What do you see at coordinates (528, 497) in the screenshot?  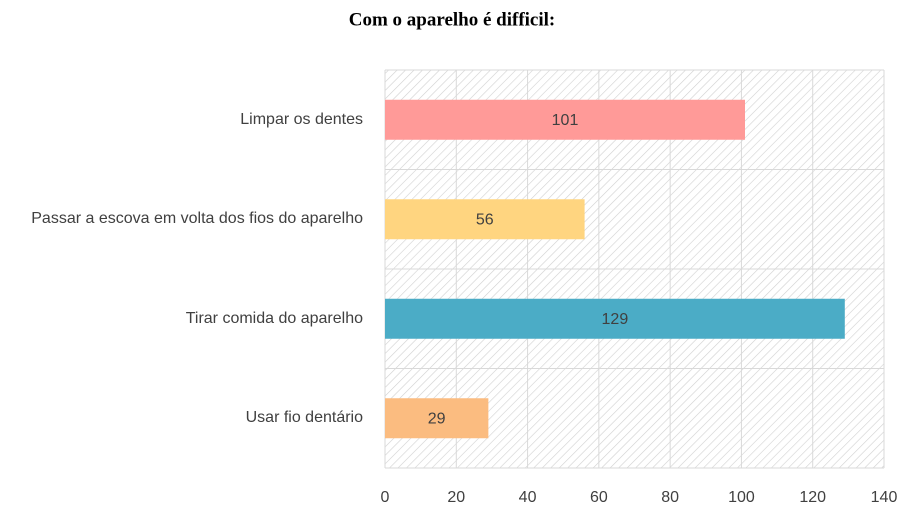 I see `x-tick-label: 40` at bounding box center [528, 497].